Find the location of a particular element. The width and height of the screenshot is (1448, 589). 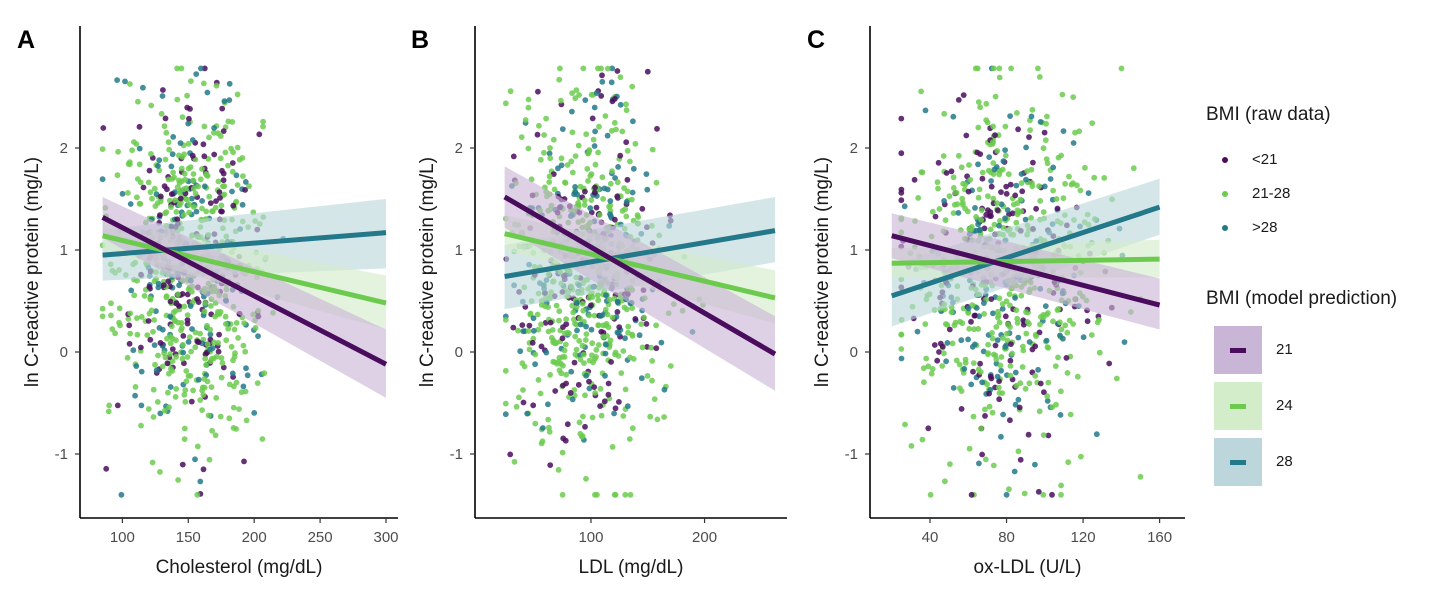

x-tick-label: 250 is located at coordinates (320, 537).